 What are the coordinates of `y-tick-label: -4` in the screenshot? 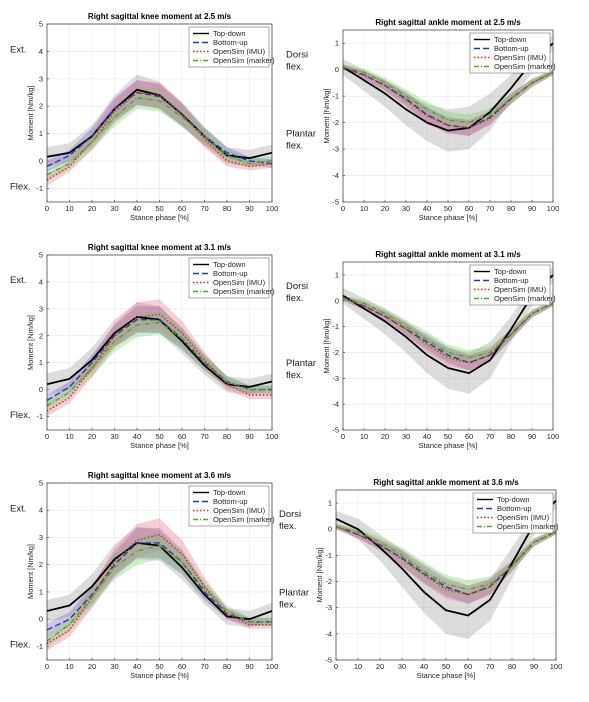 It's located at (335, 175).